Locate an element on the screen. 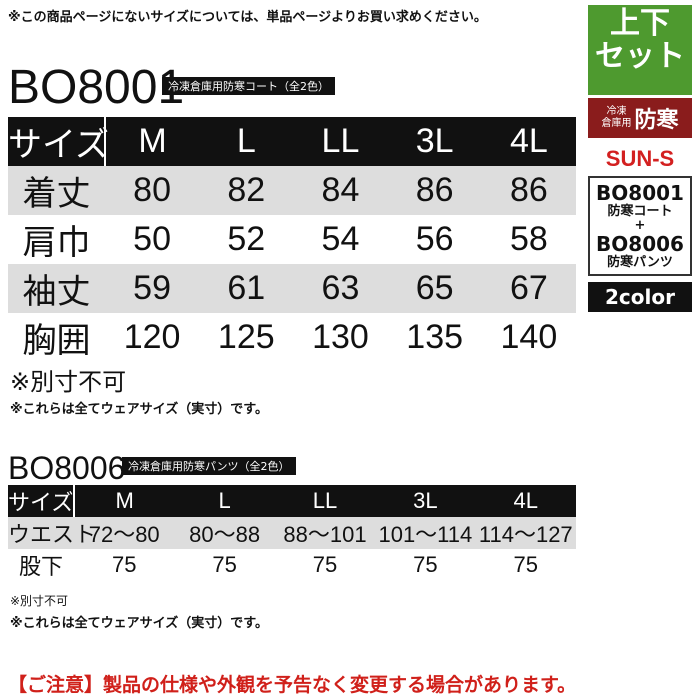  cell: 130 is located at coordinates (340, 337).